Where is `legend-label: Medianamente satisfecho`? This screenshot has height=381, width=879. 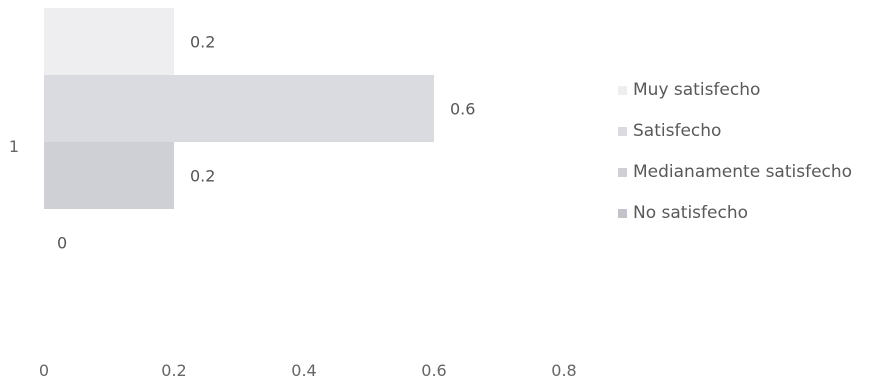
legend-label: Medianamente satisfecho is located at coordinates (743, 172).